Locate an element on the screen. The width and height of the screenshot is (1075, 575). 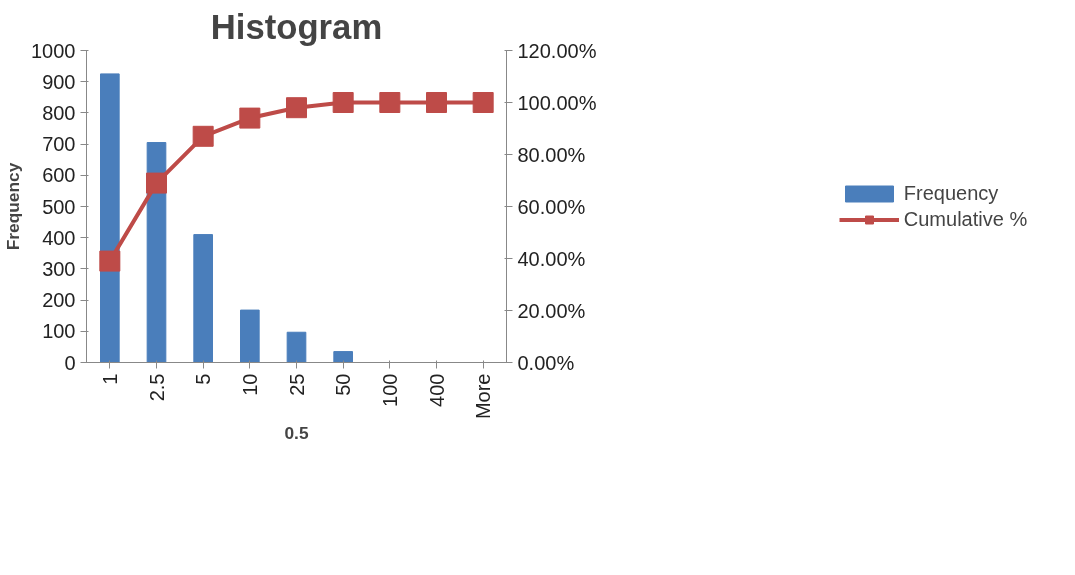
x-tick-label: 2.5 is located at coordinates (156, 387).